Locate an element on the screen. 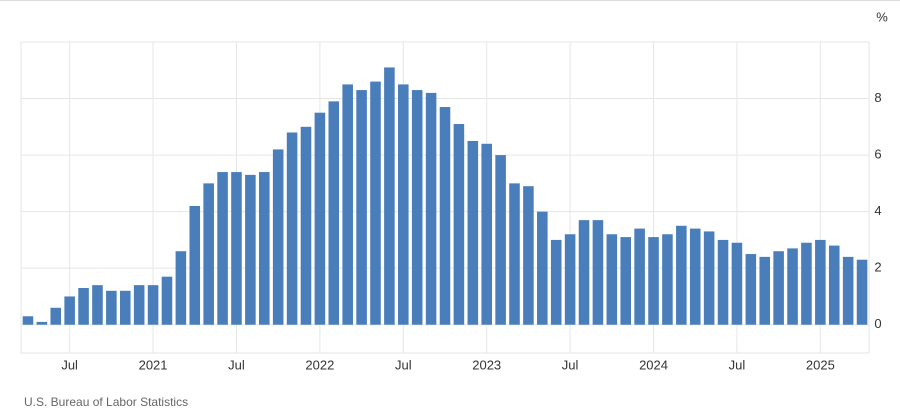 Image resolution: width=900 pixels, height=419 pixels. x-tick-label: 2025 is located at coordinates (820, 364).